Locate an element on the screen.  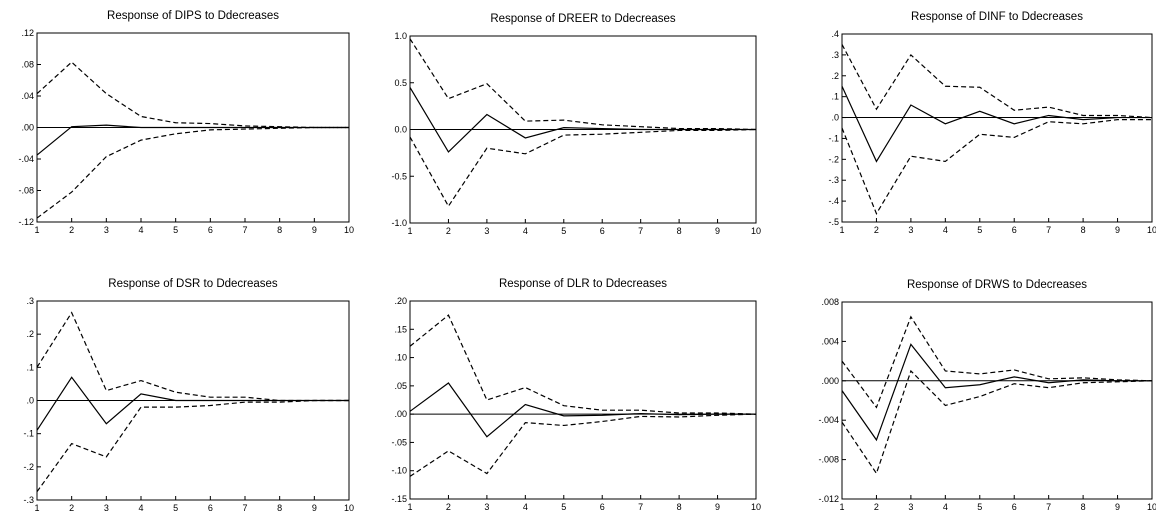
y-tick-label: -.5 is located at coordinates (833, 222).